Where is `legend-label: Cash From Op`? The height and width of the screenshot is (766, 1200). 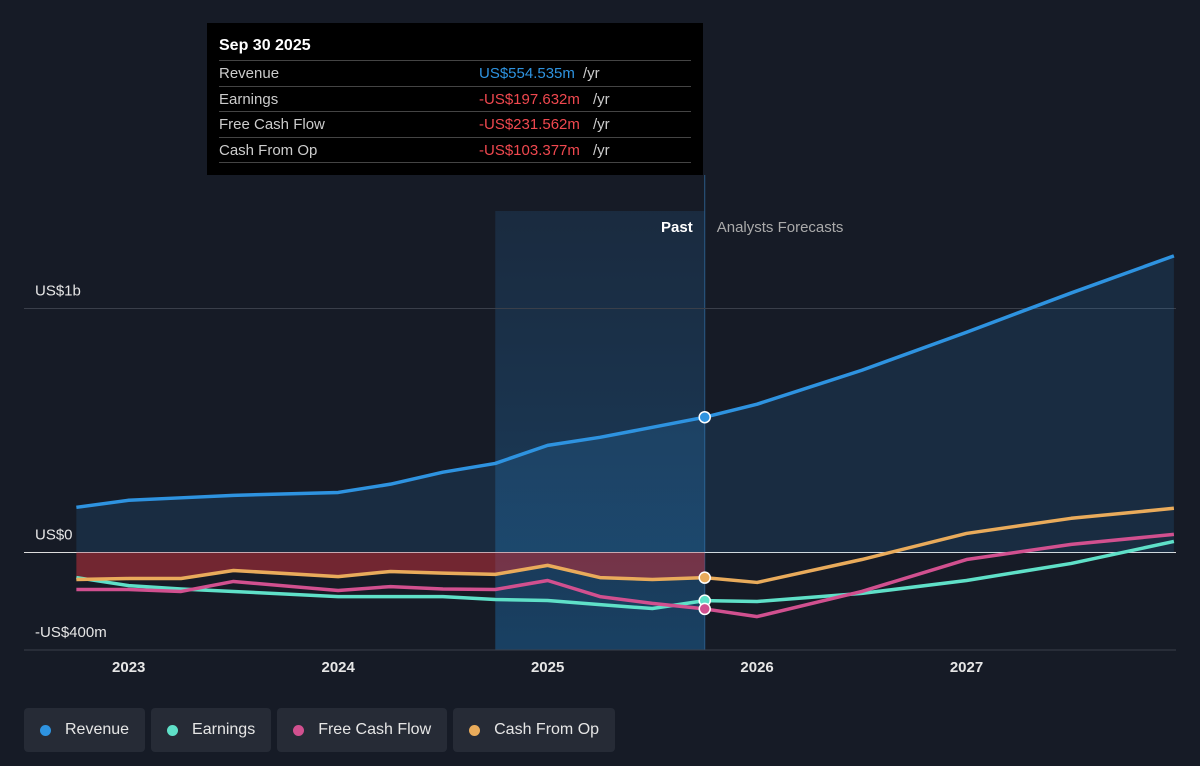 legend-label: Cash From Op is located at coordinates (547, 729).